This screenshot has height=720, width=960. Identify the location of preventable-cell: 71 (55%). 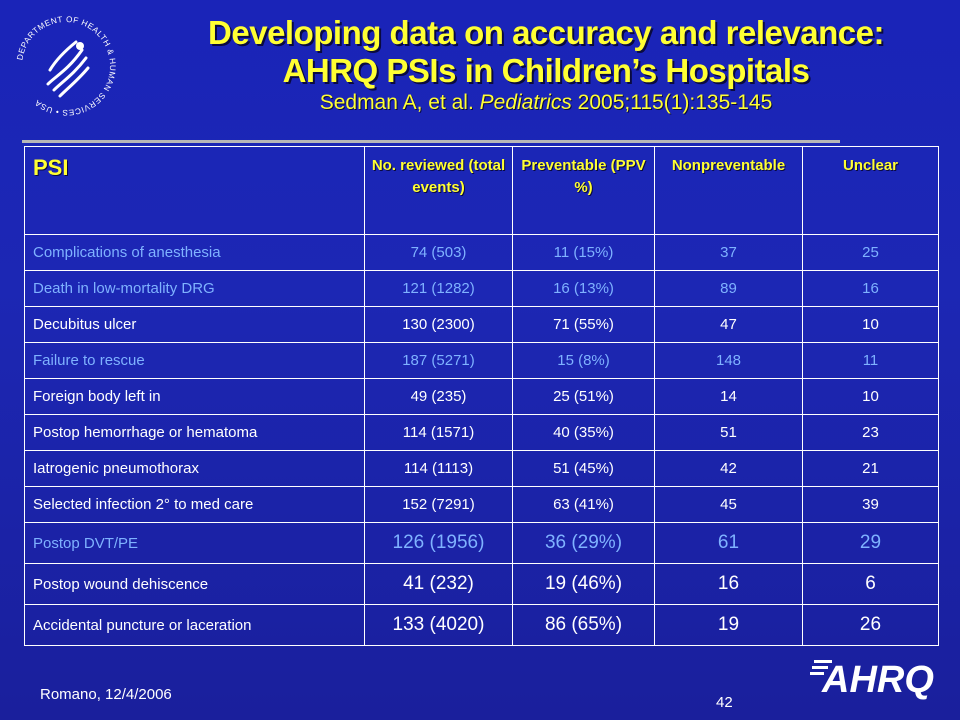
(583, 324).